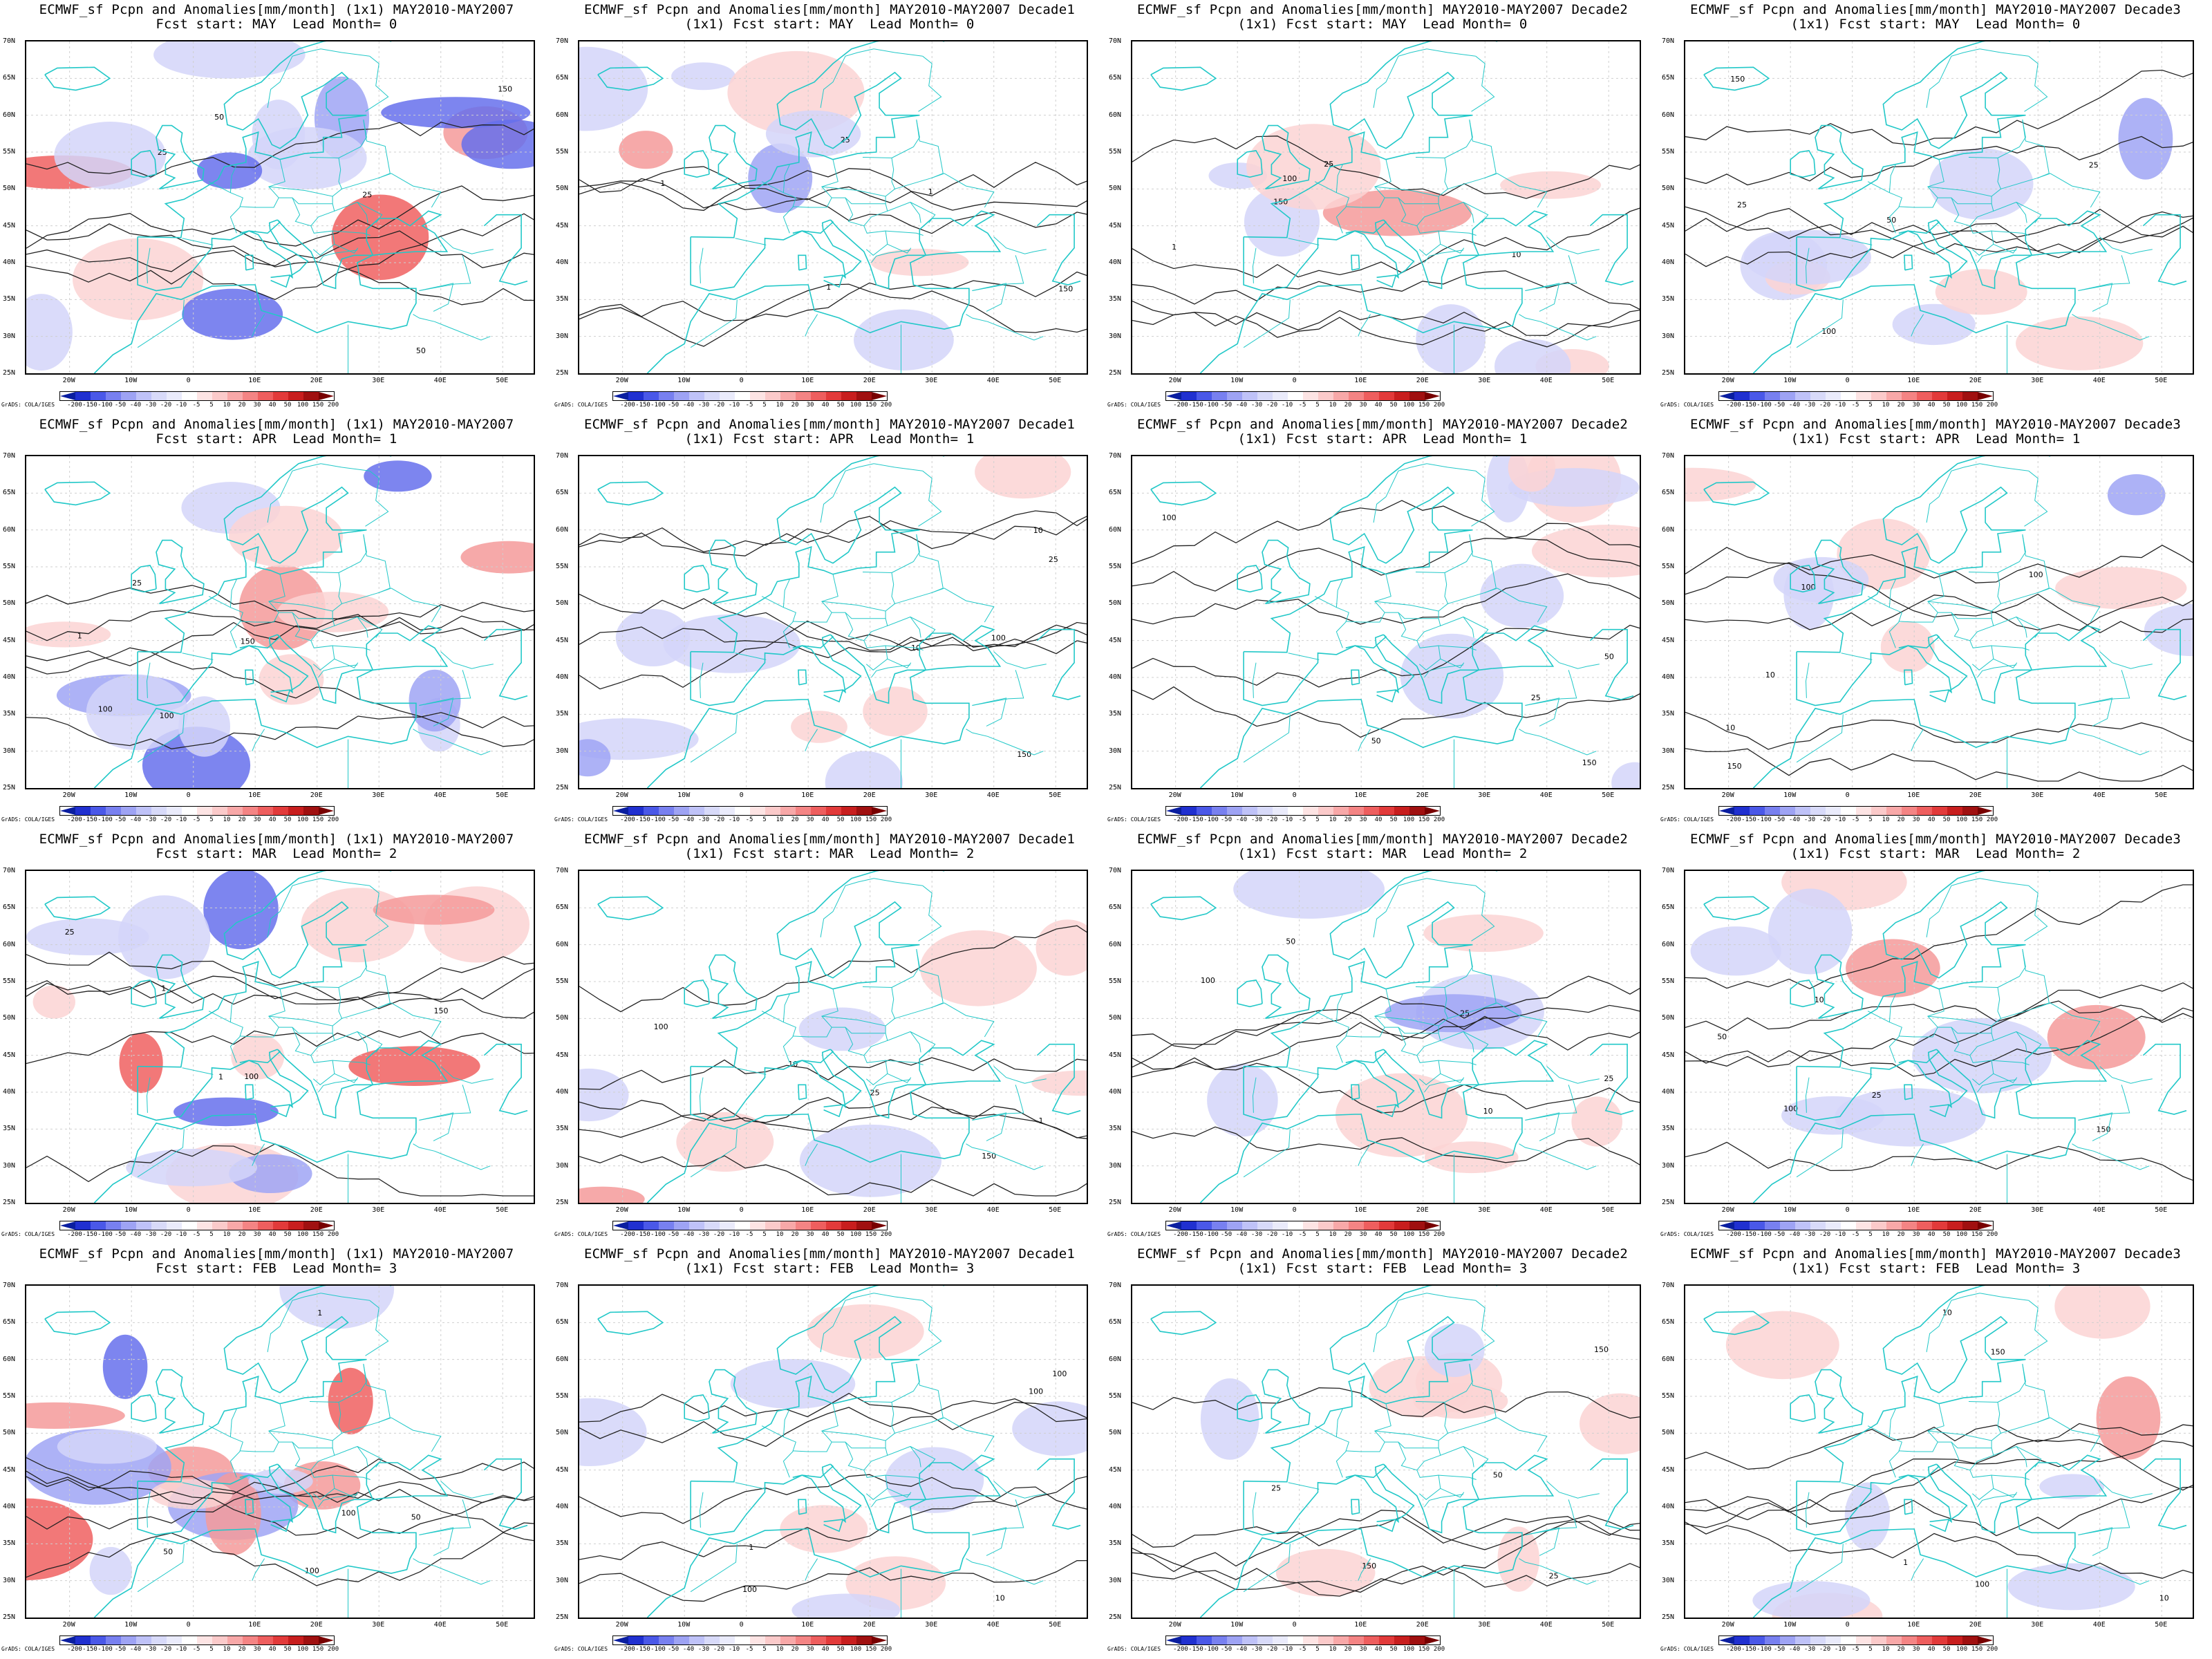  Describe the element at coordinates (9, 299) in the screenshot. I see `lat-label: 35N` at that location.